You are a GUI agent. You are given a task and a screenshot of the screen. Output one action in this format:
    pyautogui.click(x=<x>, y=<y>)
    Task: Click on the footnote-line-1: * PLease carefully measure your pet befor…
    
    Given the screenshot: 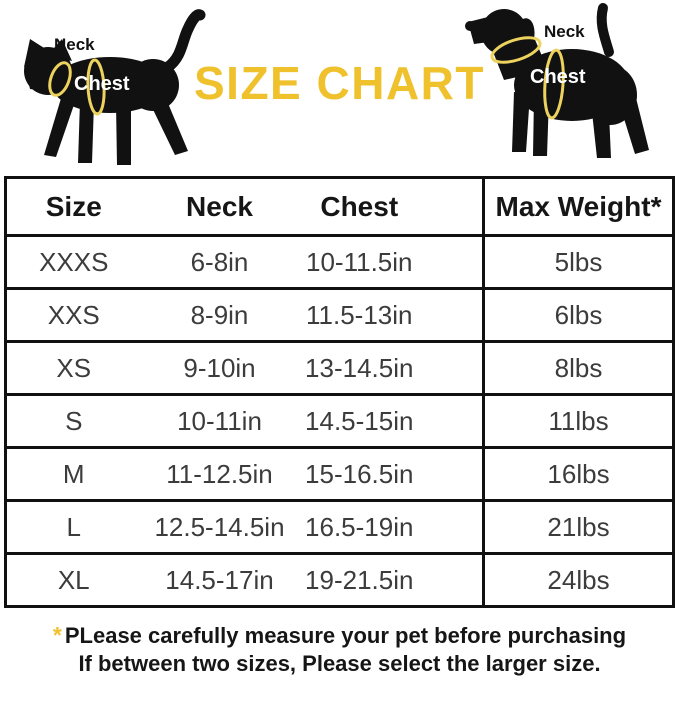 What is the action you would take?
    pyautogui.click(x=339, y=635)
    